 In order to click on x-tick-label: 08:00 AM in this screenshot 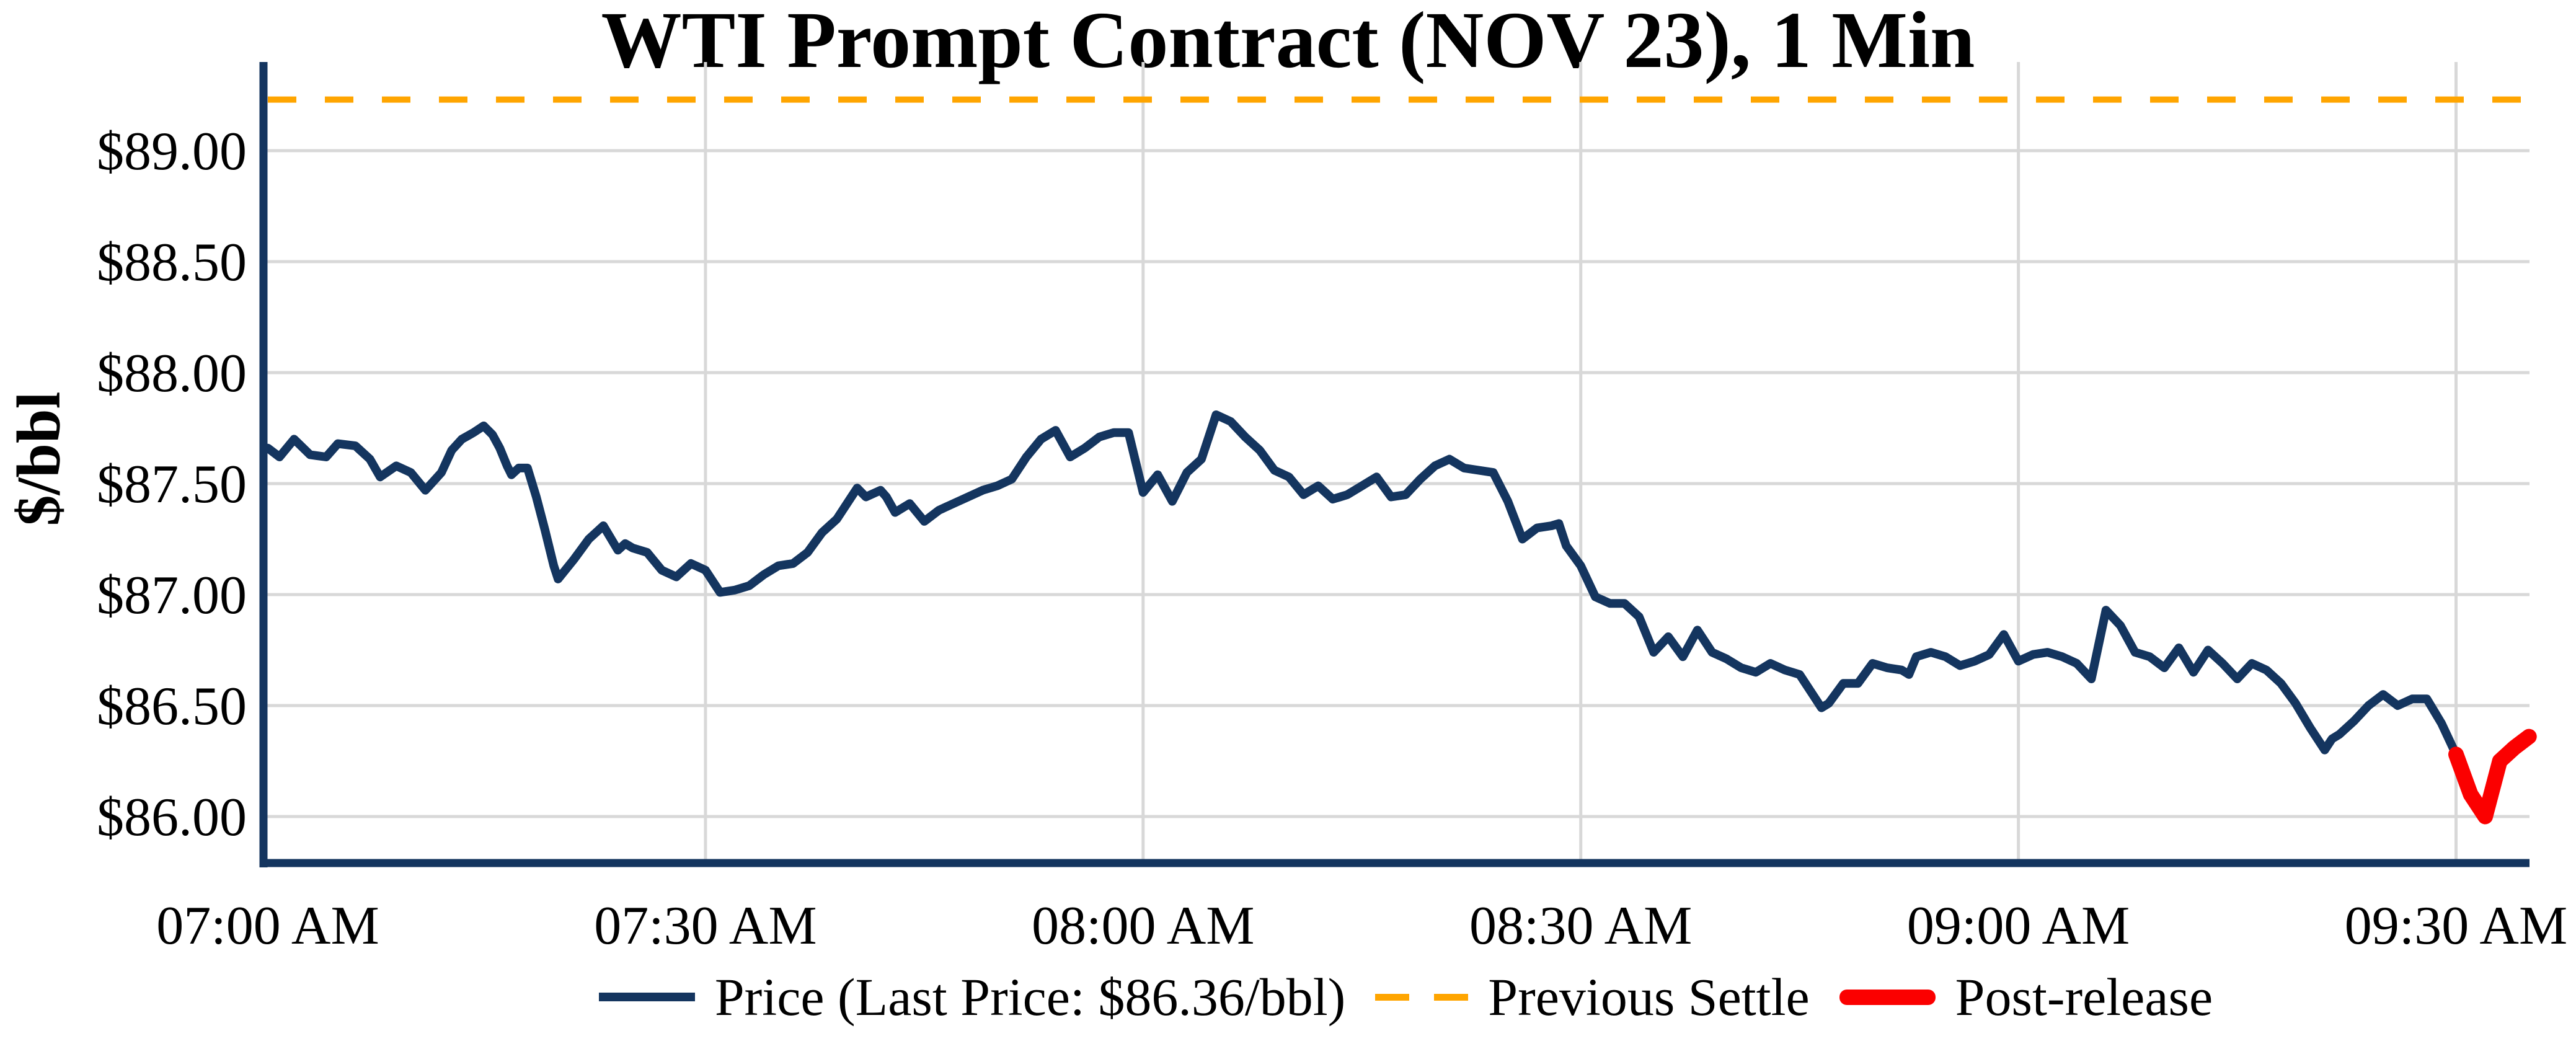, I will do `click(1143, 926)`.